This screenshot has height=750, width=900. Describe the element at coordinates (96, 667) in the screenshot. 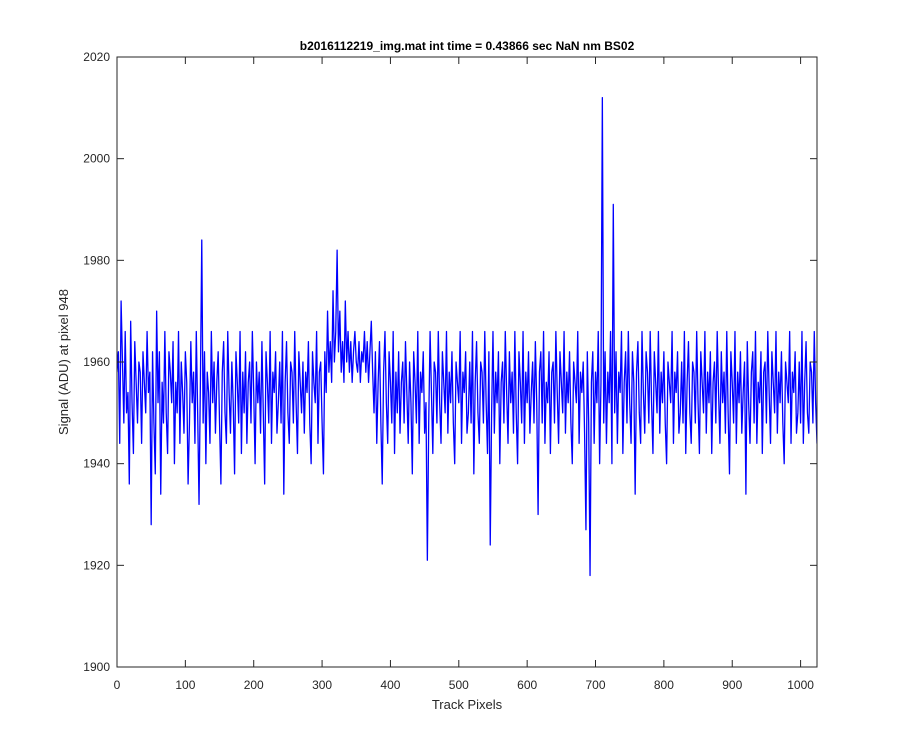

I see `y-tick-label: 1900` at that location.